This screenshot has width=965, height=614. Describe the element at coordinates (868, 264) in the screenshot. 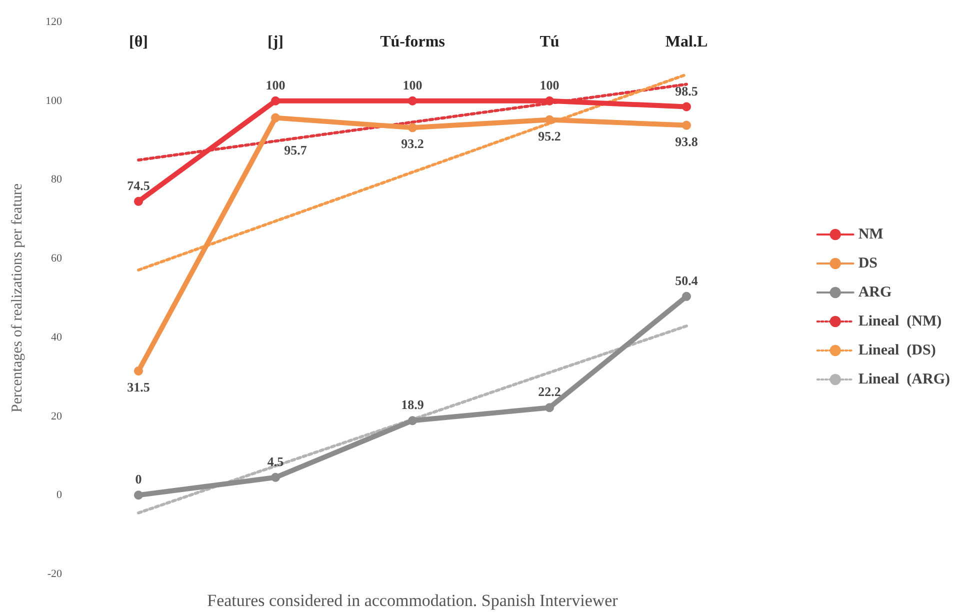

I see `legend-label: DS` at that location.